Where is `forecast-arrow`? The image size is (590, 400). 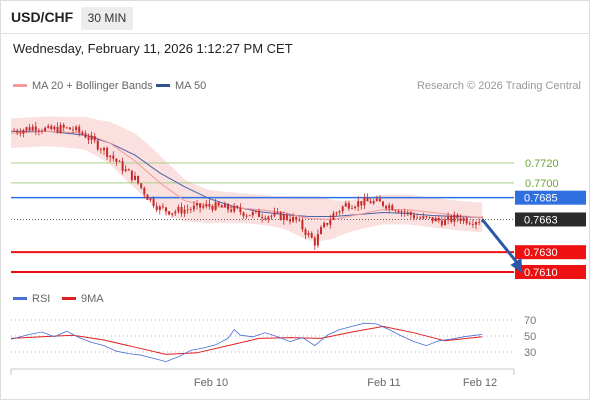 forecast-arrow is located at coordinates (500, 241).